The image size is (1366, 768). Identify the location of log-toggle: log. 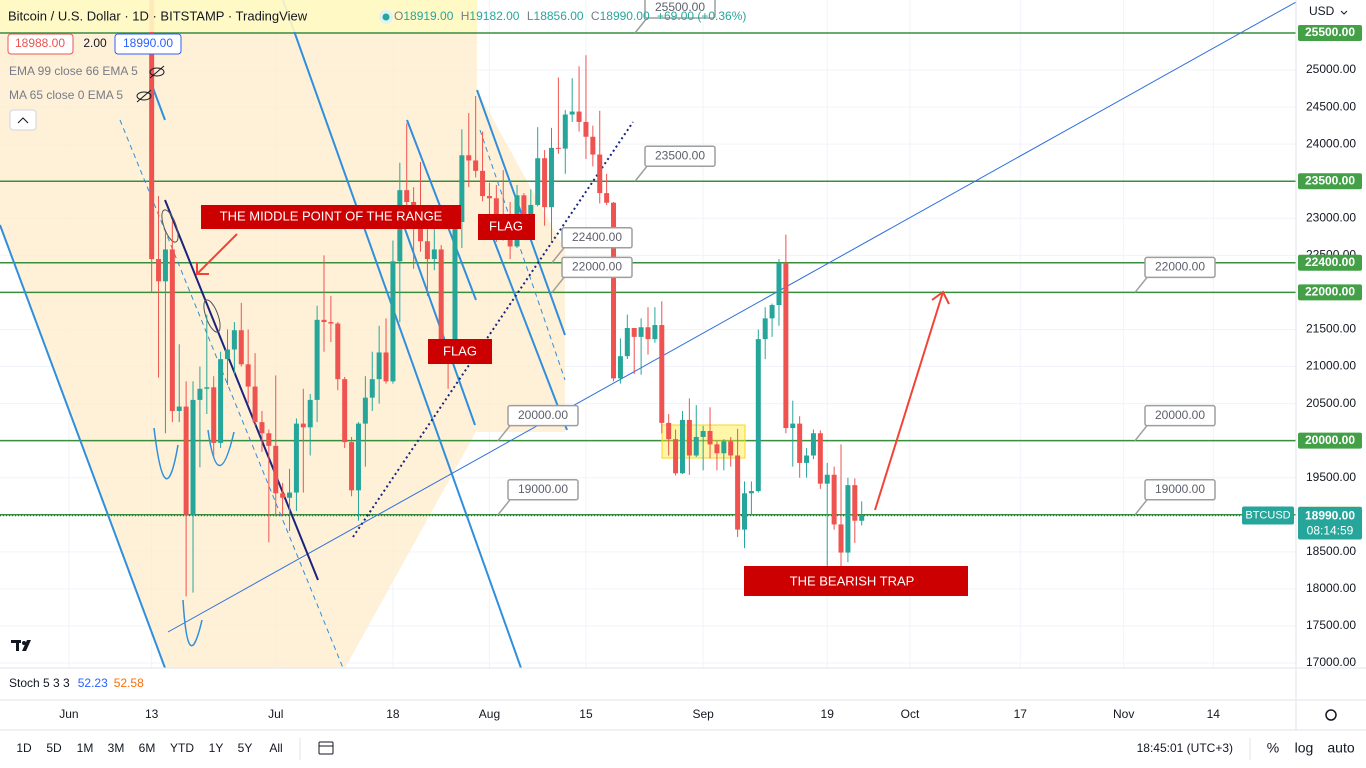
(1304, 748).